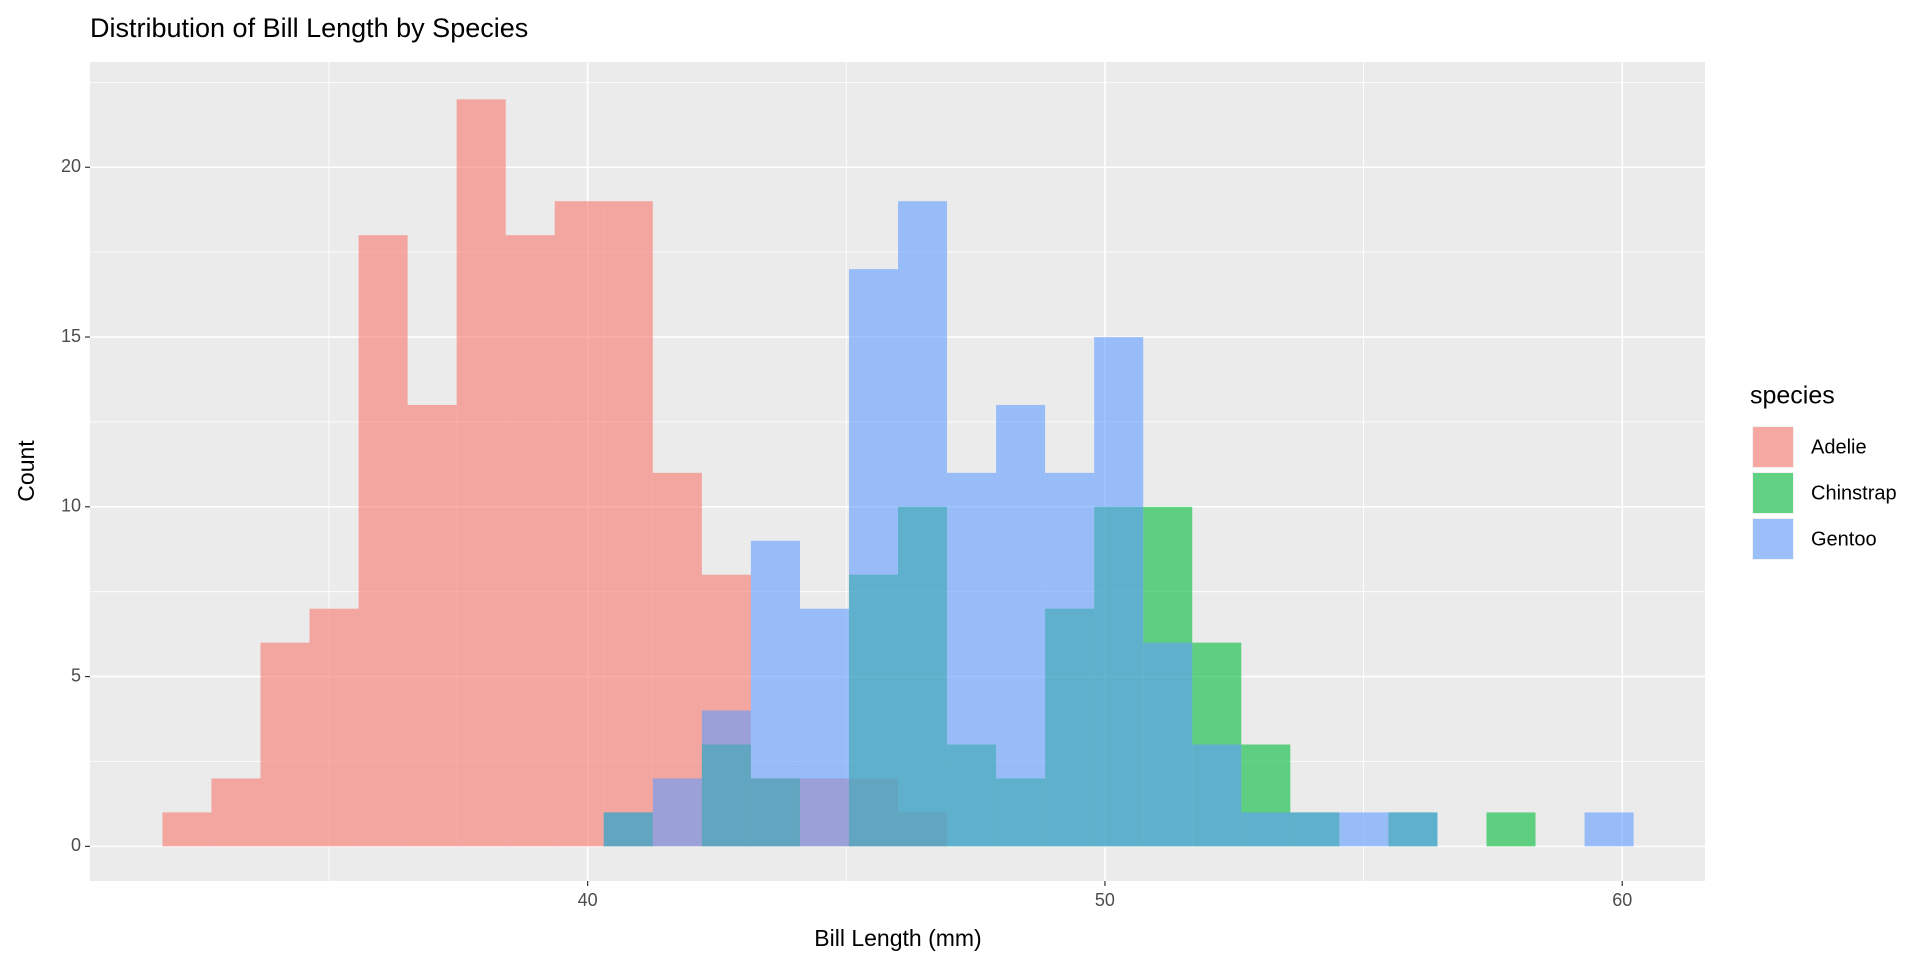  I want to click on y-tick-label: 20, so click(71, 166).